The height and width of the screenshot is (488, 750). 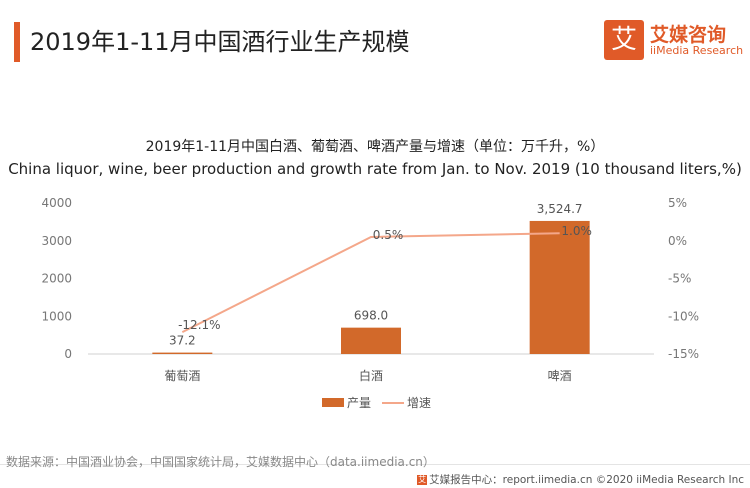 What do you see at coordinates (220, 42) in the screenshot?
I see `page-title: 2019年1-11月中国酒行业生产规模` at bounding box center [220, 42].